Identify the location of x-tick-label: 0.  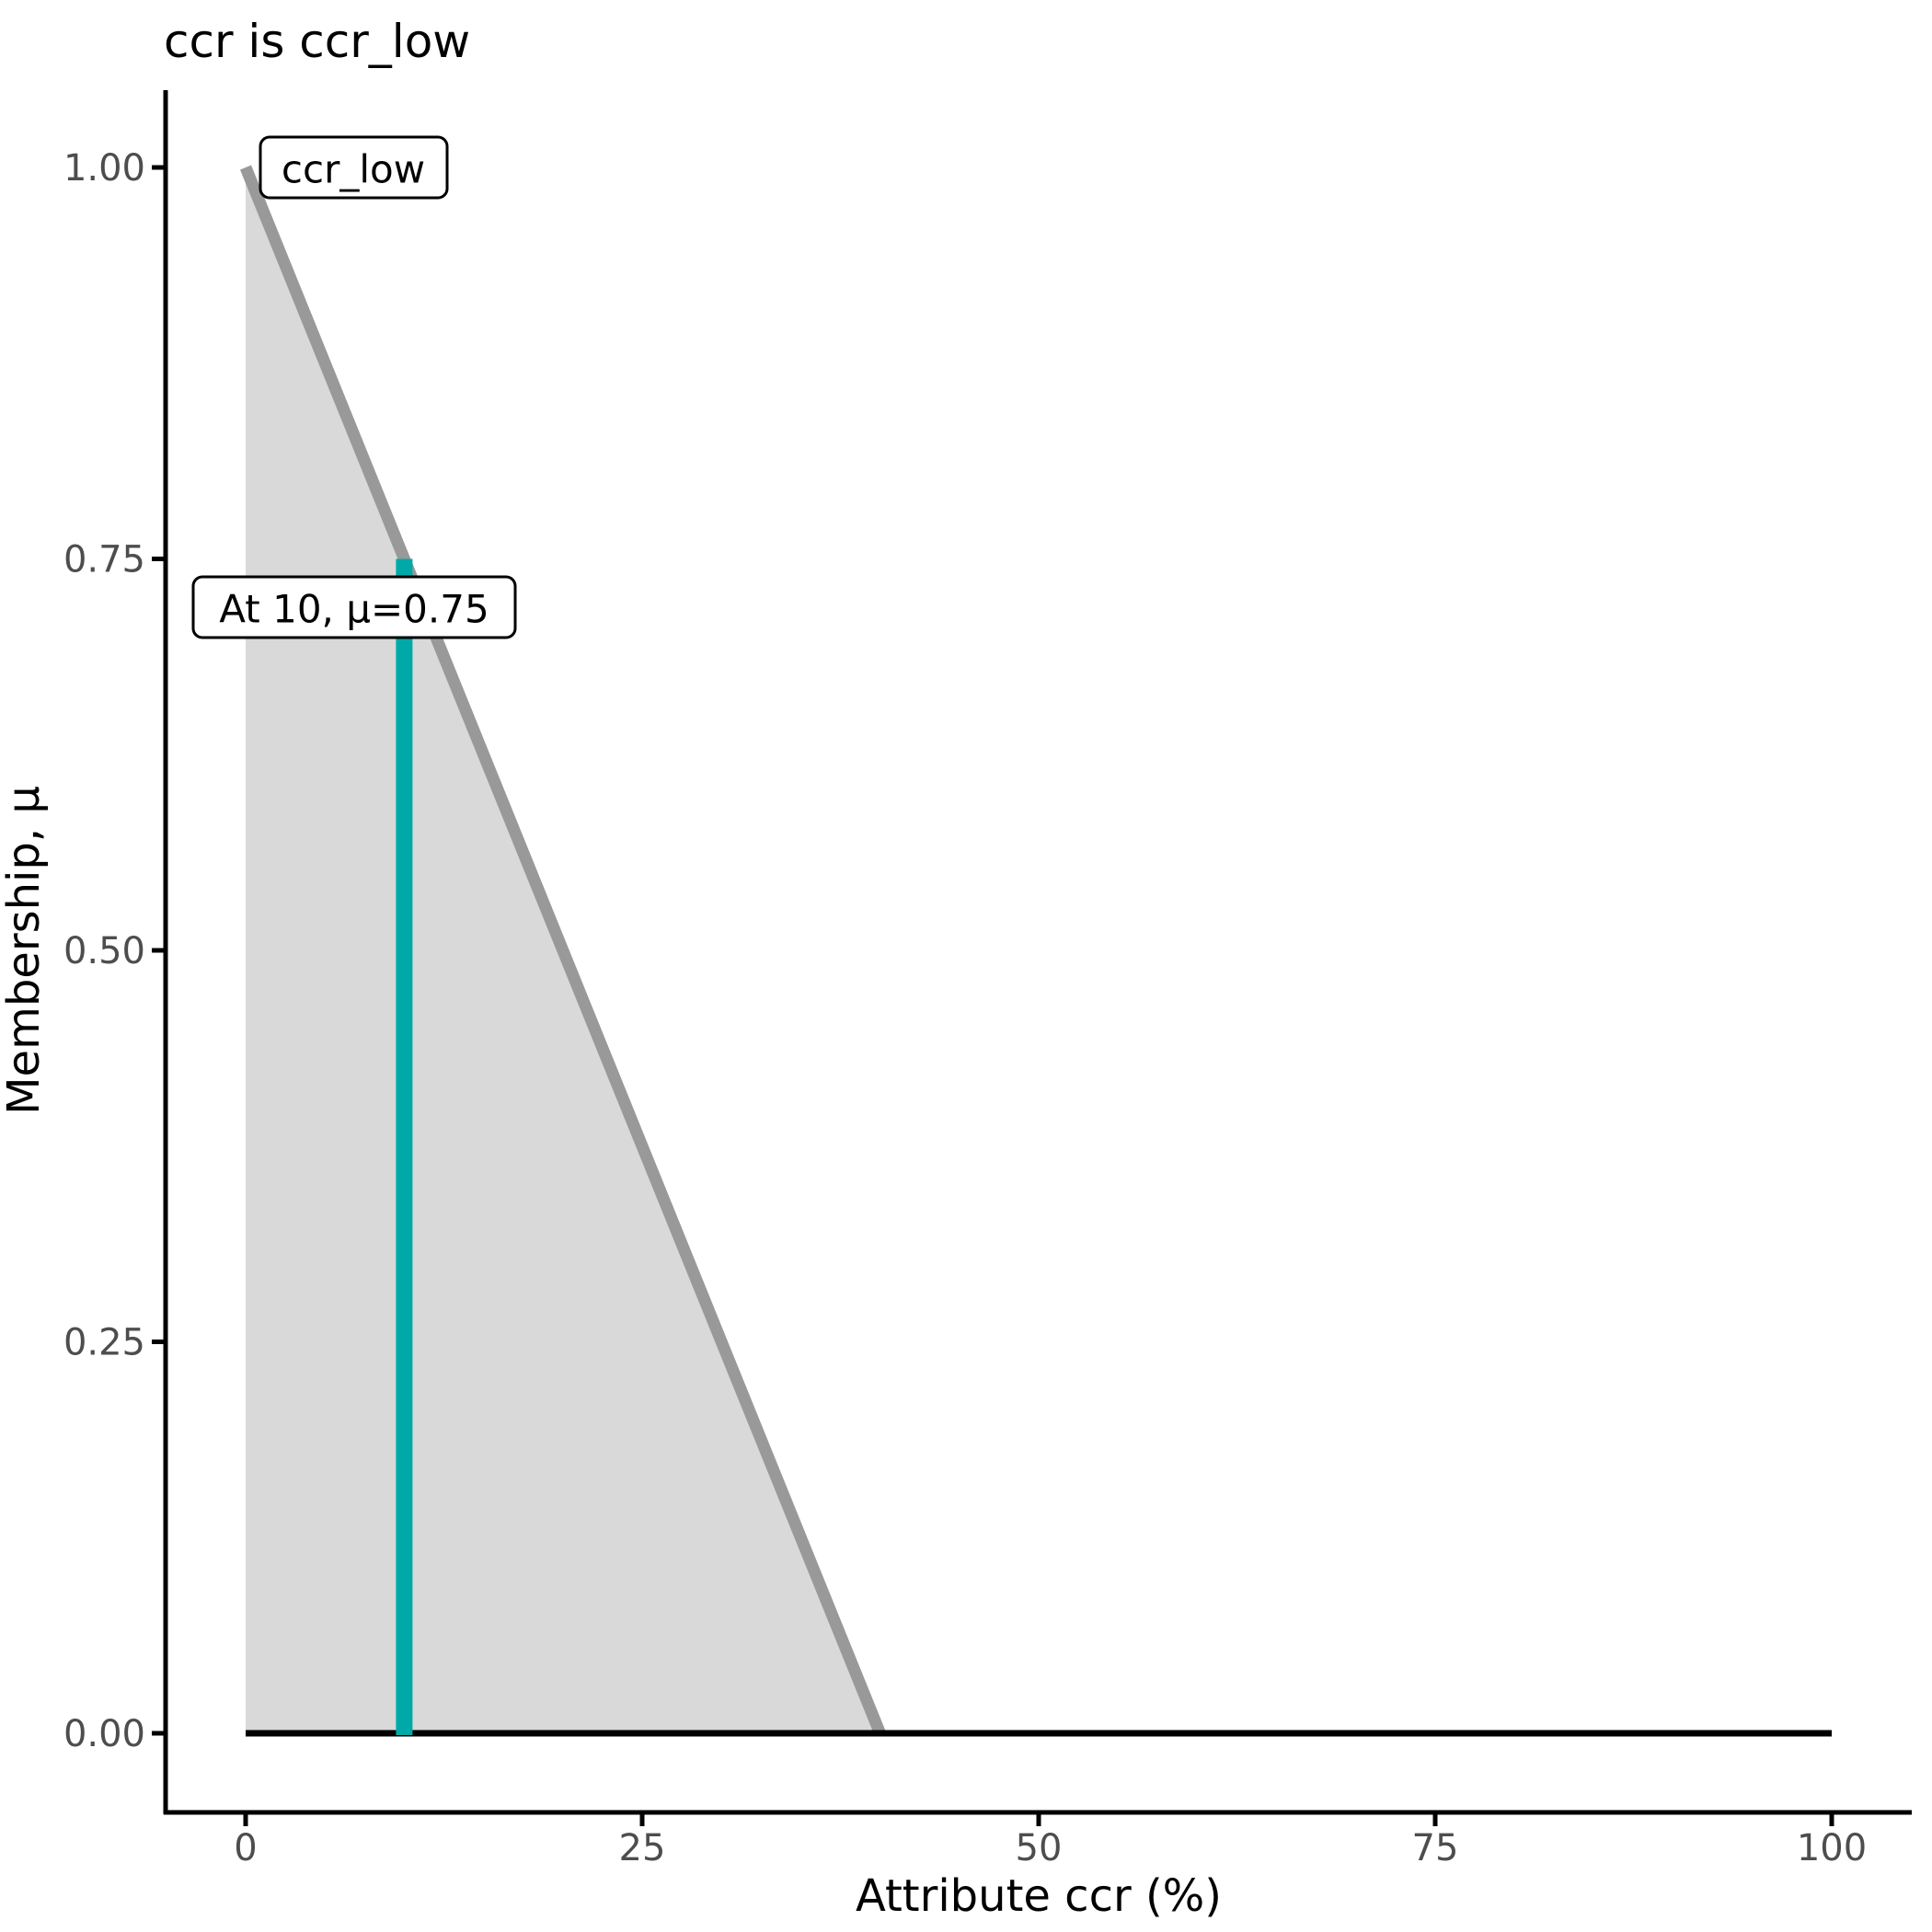
(245, 1848).